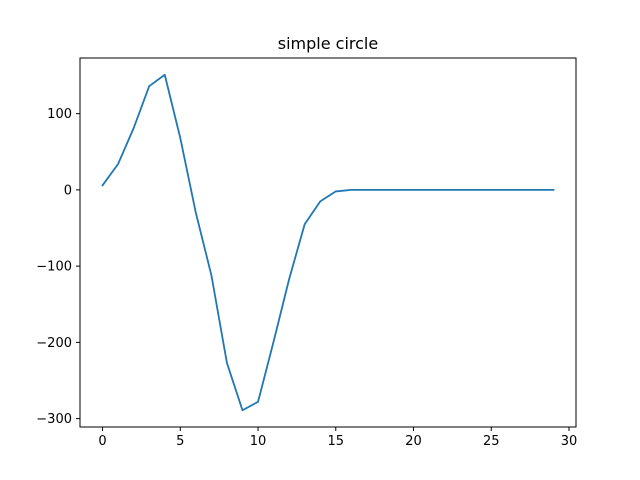  Describe the element at coordinates (59, 114) in the screenshot. I see `y-tick-label: 100` at that location.